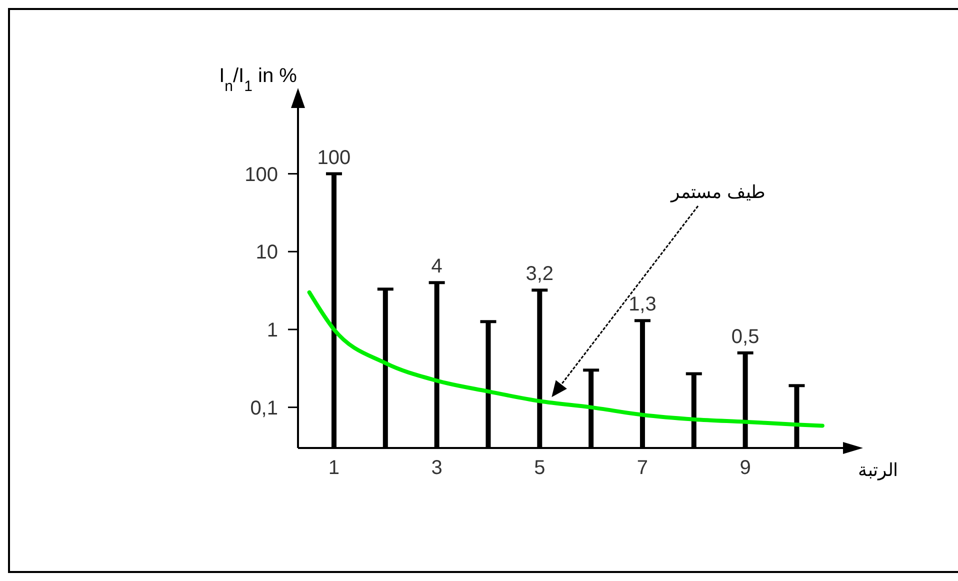 The image size is (958, 581). Describe the element at coordinates (540, 468) in the screenshot. I see `x-tick-label: 5` at that location.